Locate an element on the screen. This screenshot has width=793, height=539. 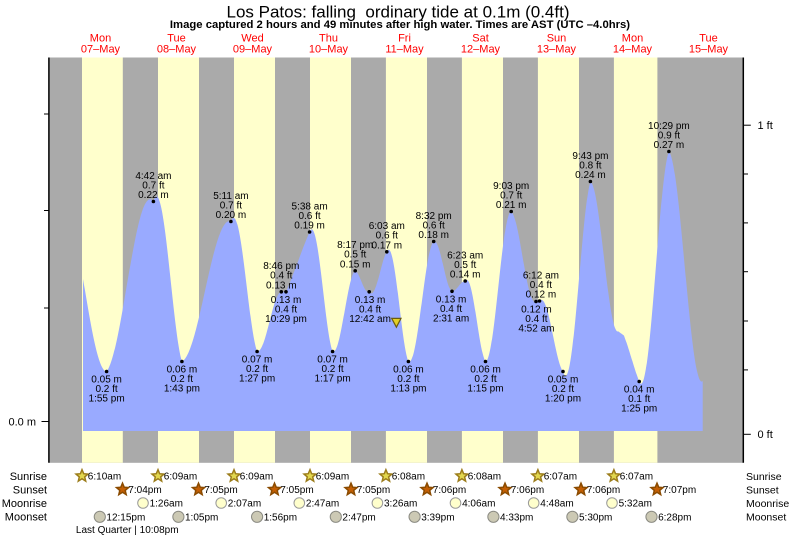
svg-text: 13–May is located at coordinates (557, 49).